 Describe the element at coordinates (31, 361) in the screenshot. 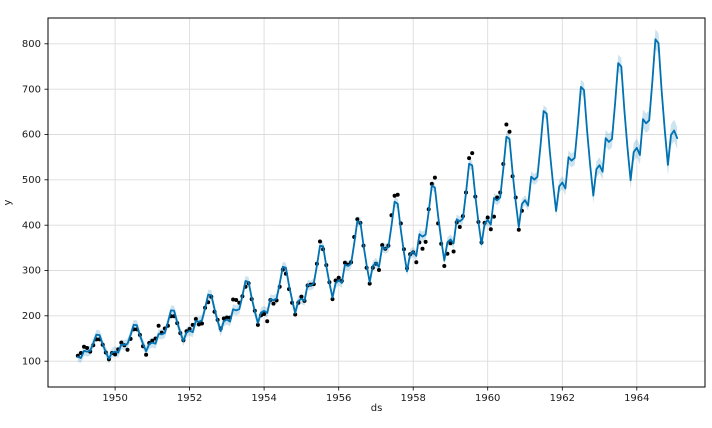

I see `y-tick-label: 100` at that location.